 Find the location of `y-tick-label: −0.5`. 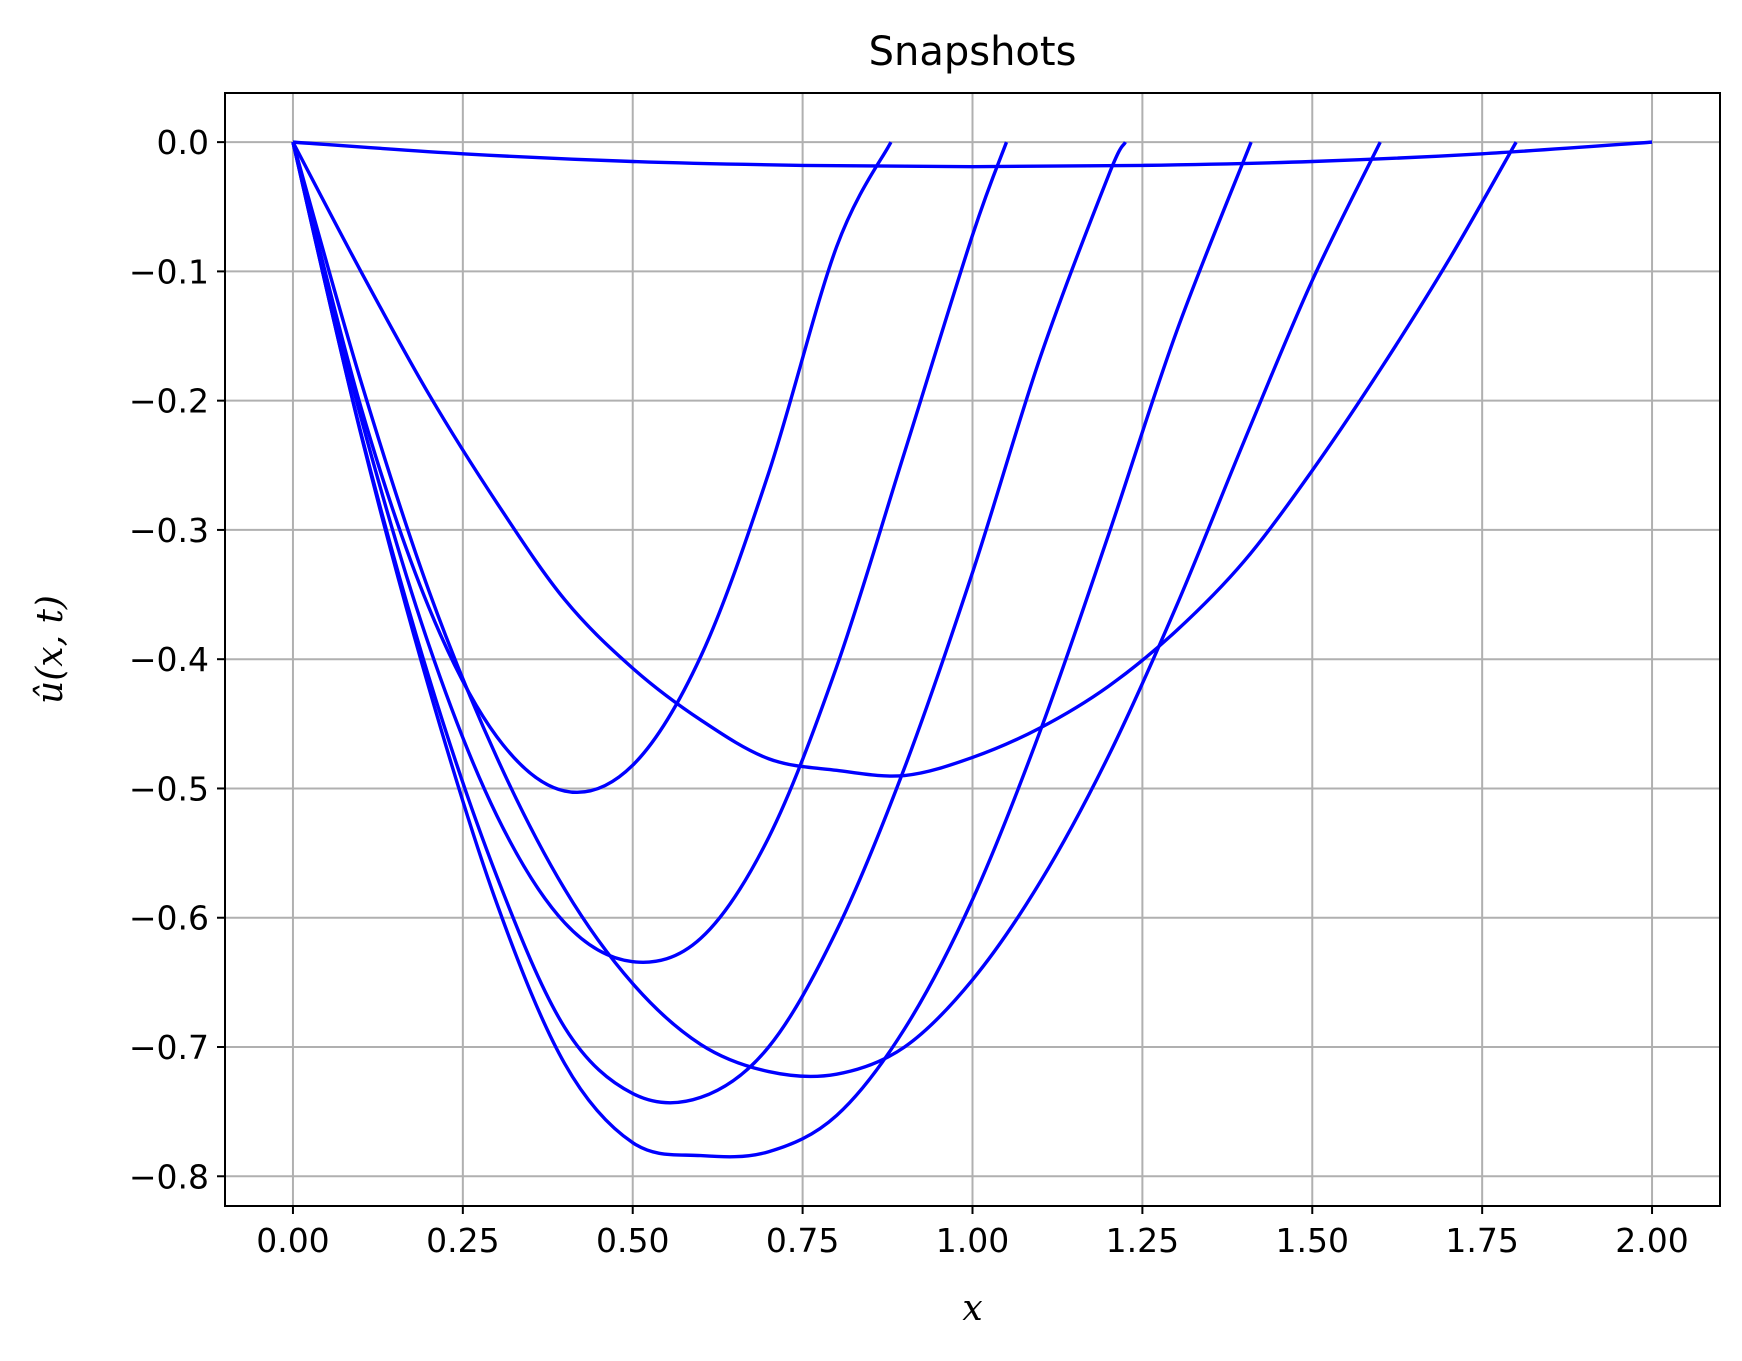

y-tick-label: −0.5 is located at coordinates (169, 788).